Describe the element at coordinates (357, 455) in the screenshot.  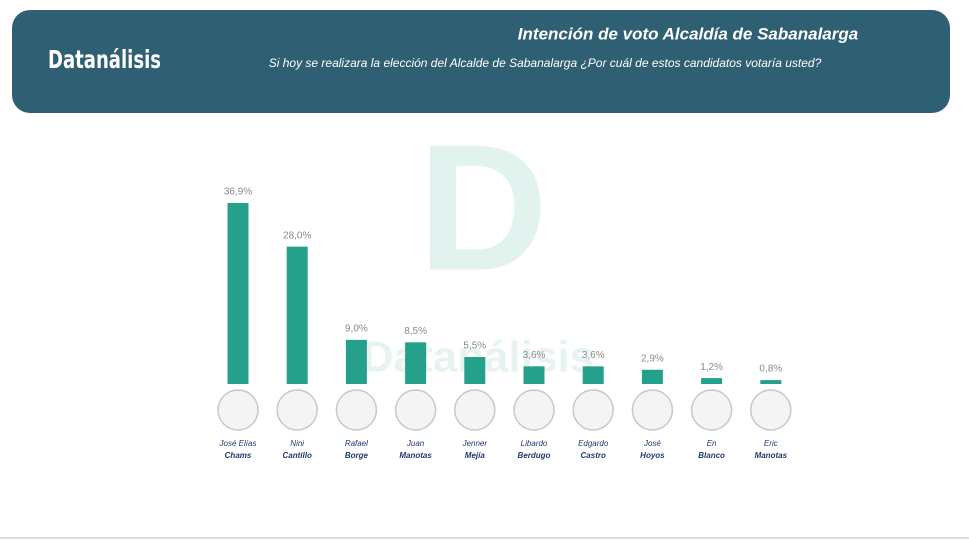
I see `candidate-last-name: Borge` at that location.